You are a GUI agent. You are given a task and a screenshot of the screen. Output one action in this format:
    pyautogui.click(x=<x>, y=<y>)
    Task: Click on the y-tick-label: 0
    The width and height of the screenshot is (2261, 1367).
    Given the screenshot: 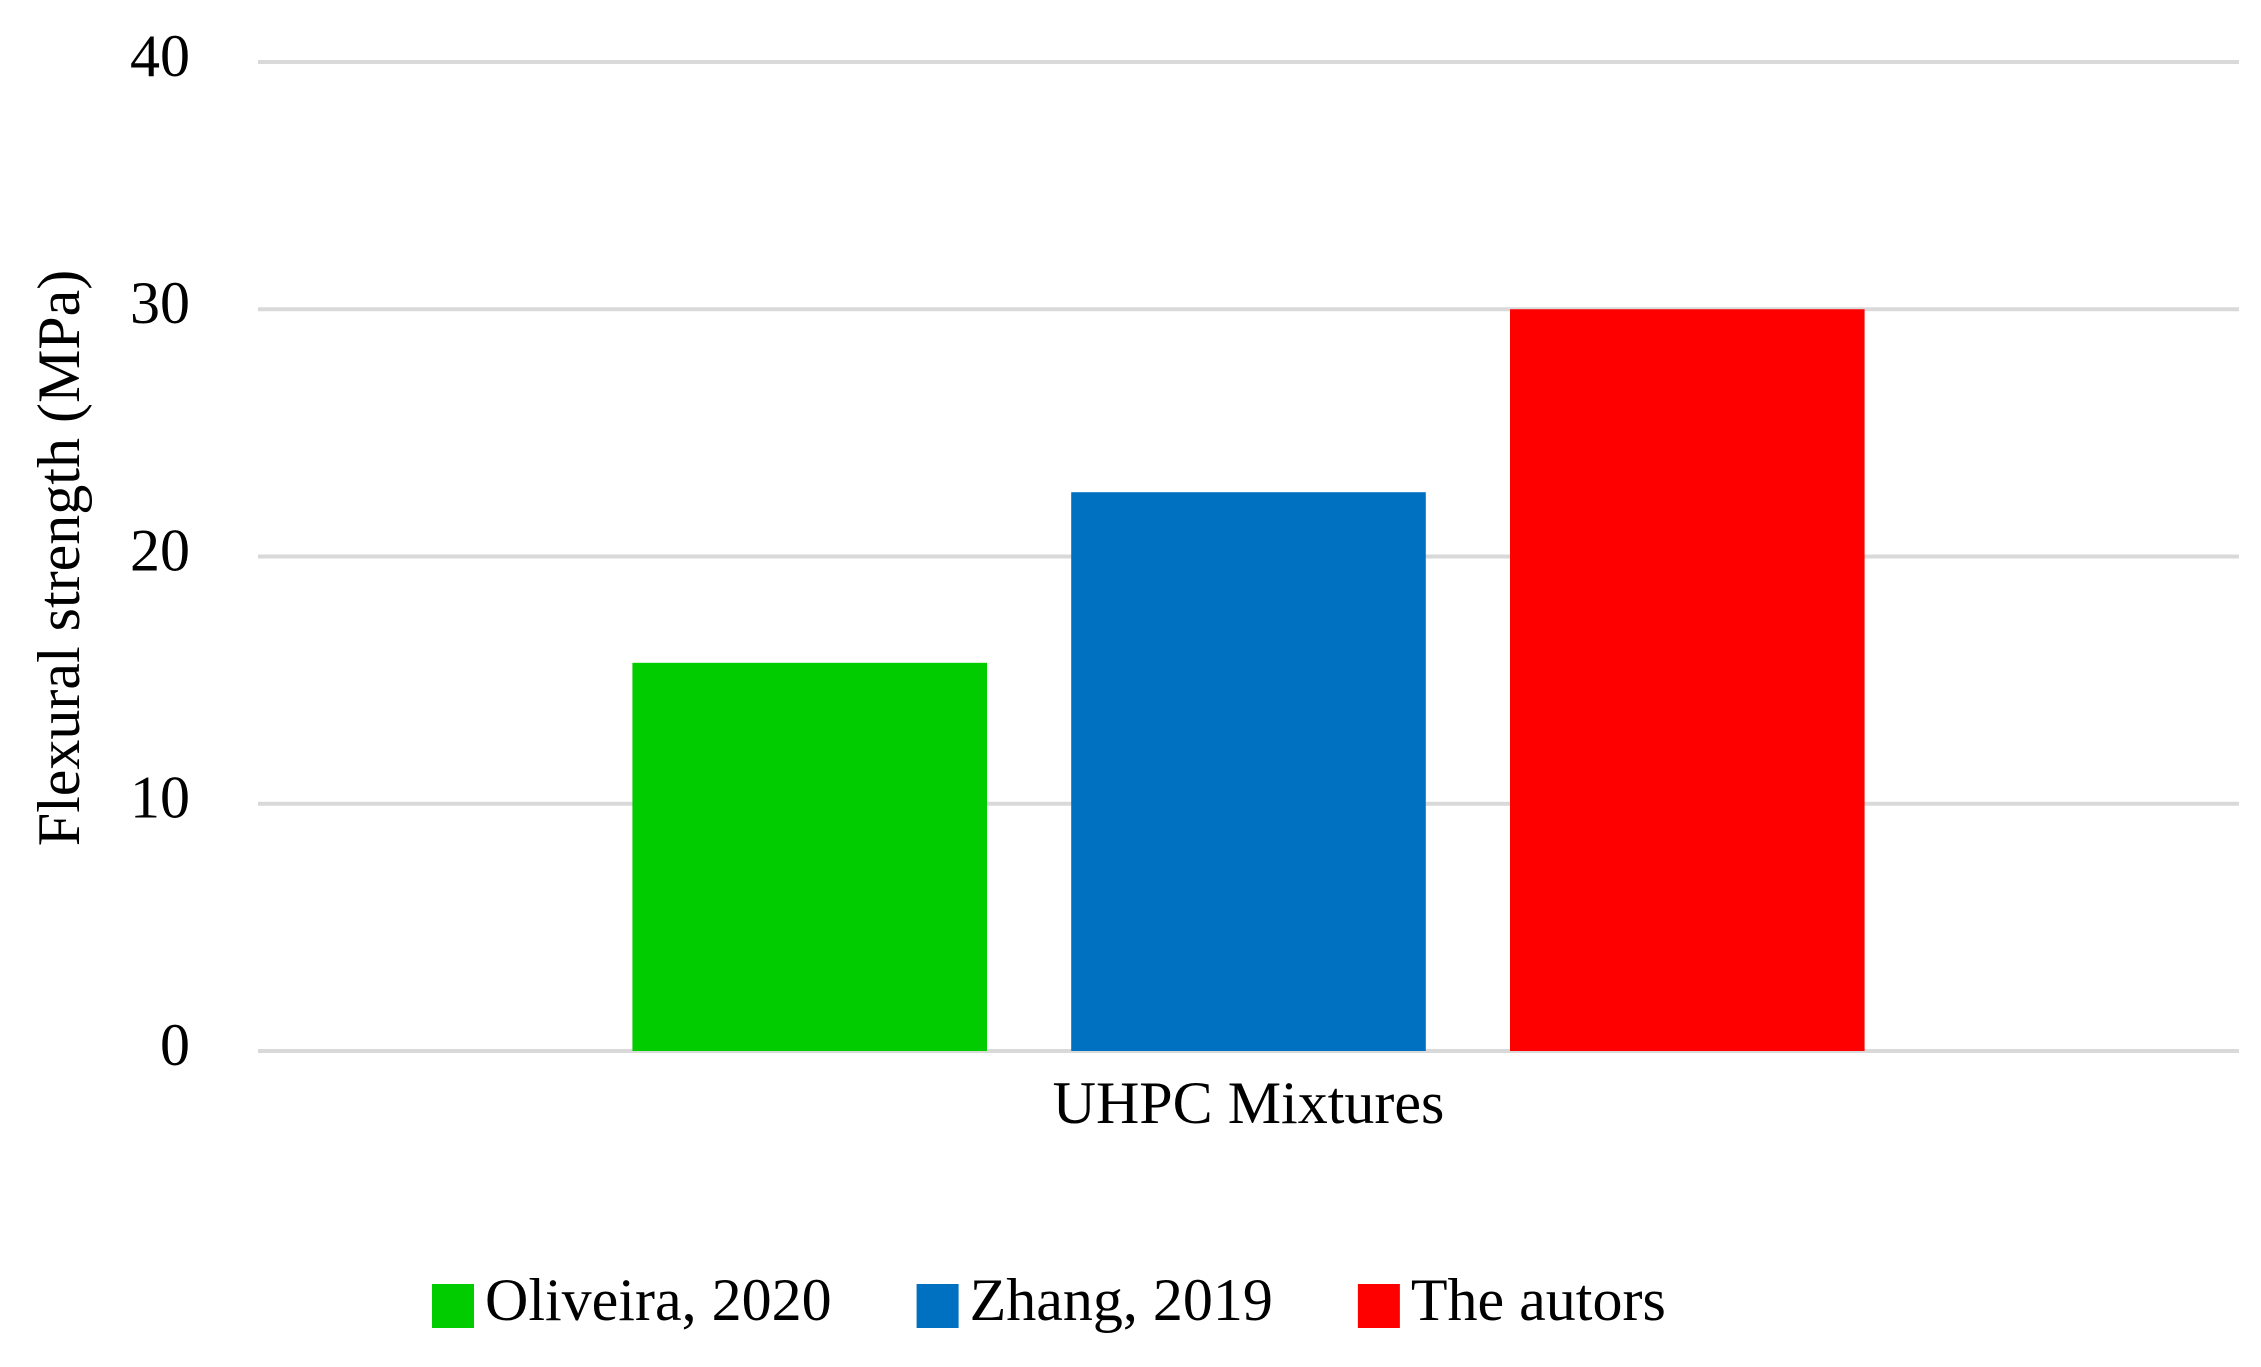 What is the action you would take?
    pyautogui.click(x=175, y=1045)
    